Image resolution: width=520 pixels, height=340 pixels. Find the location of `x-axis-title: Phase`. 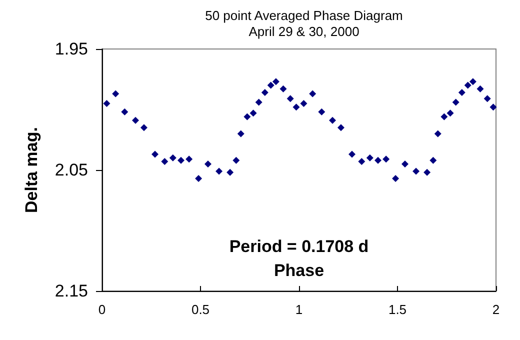

x-axis-title: Phase is located at coordinates (299, 270).